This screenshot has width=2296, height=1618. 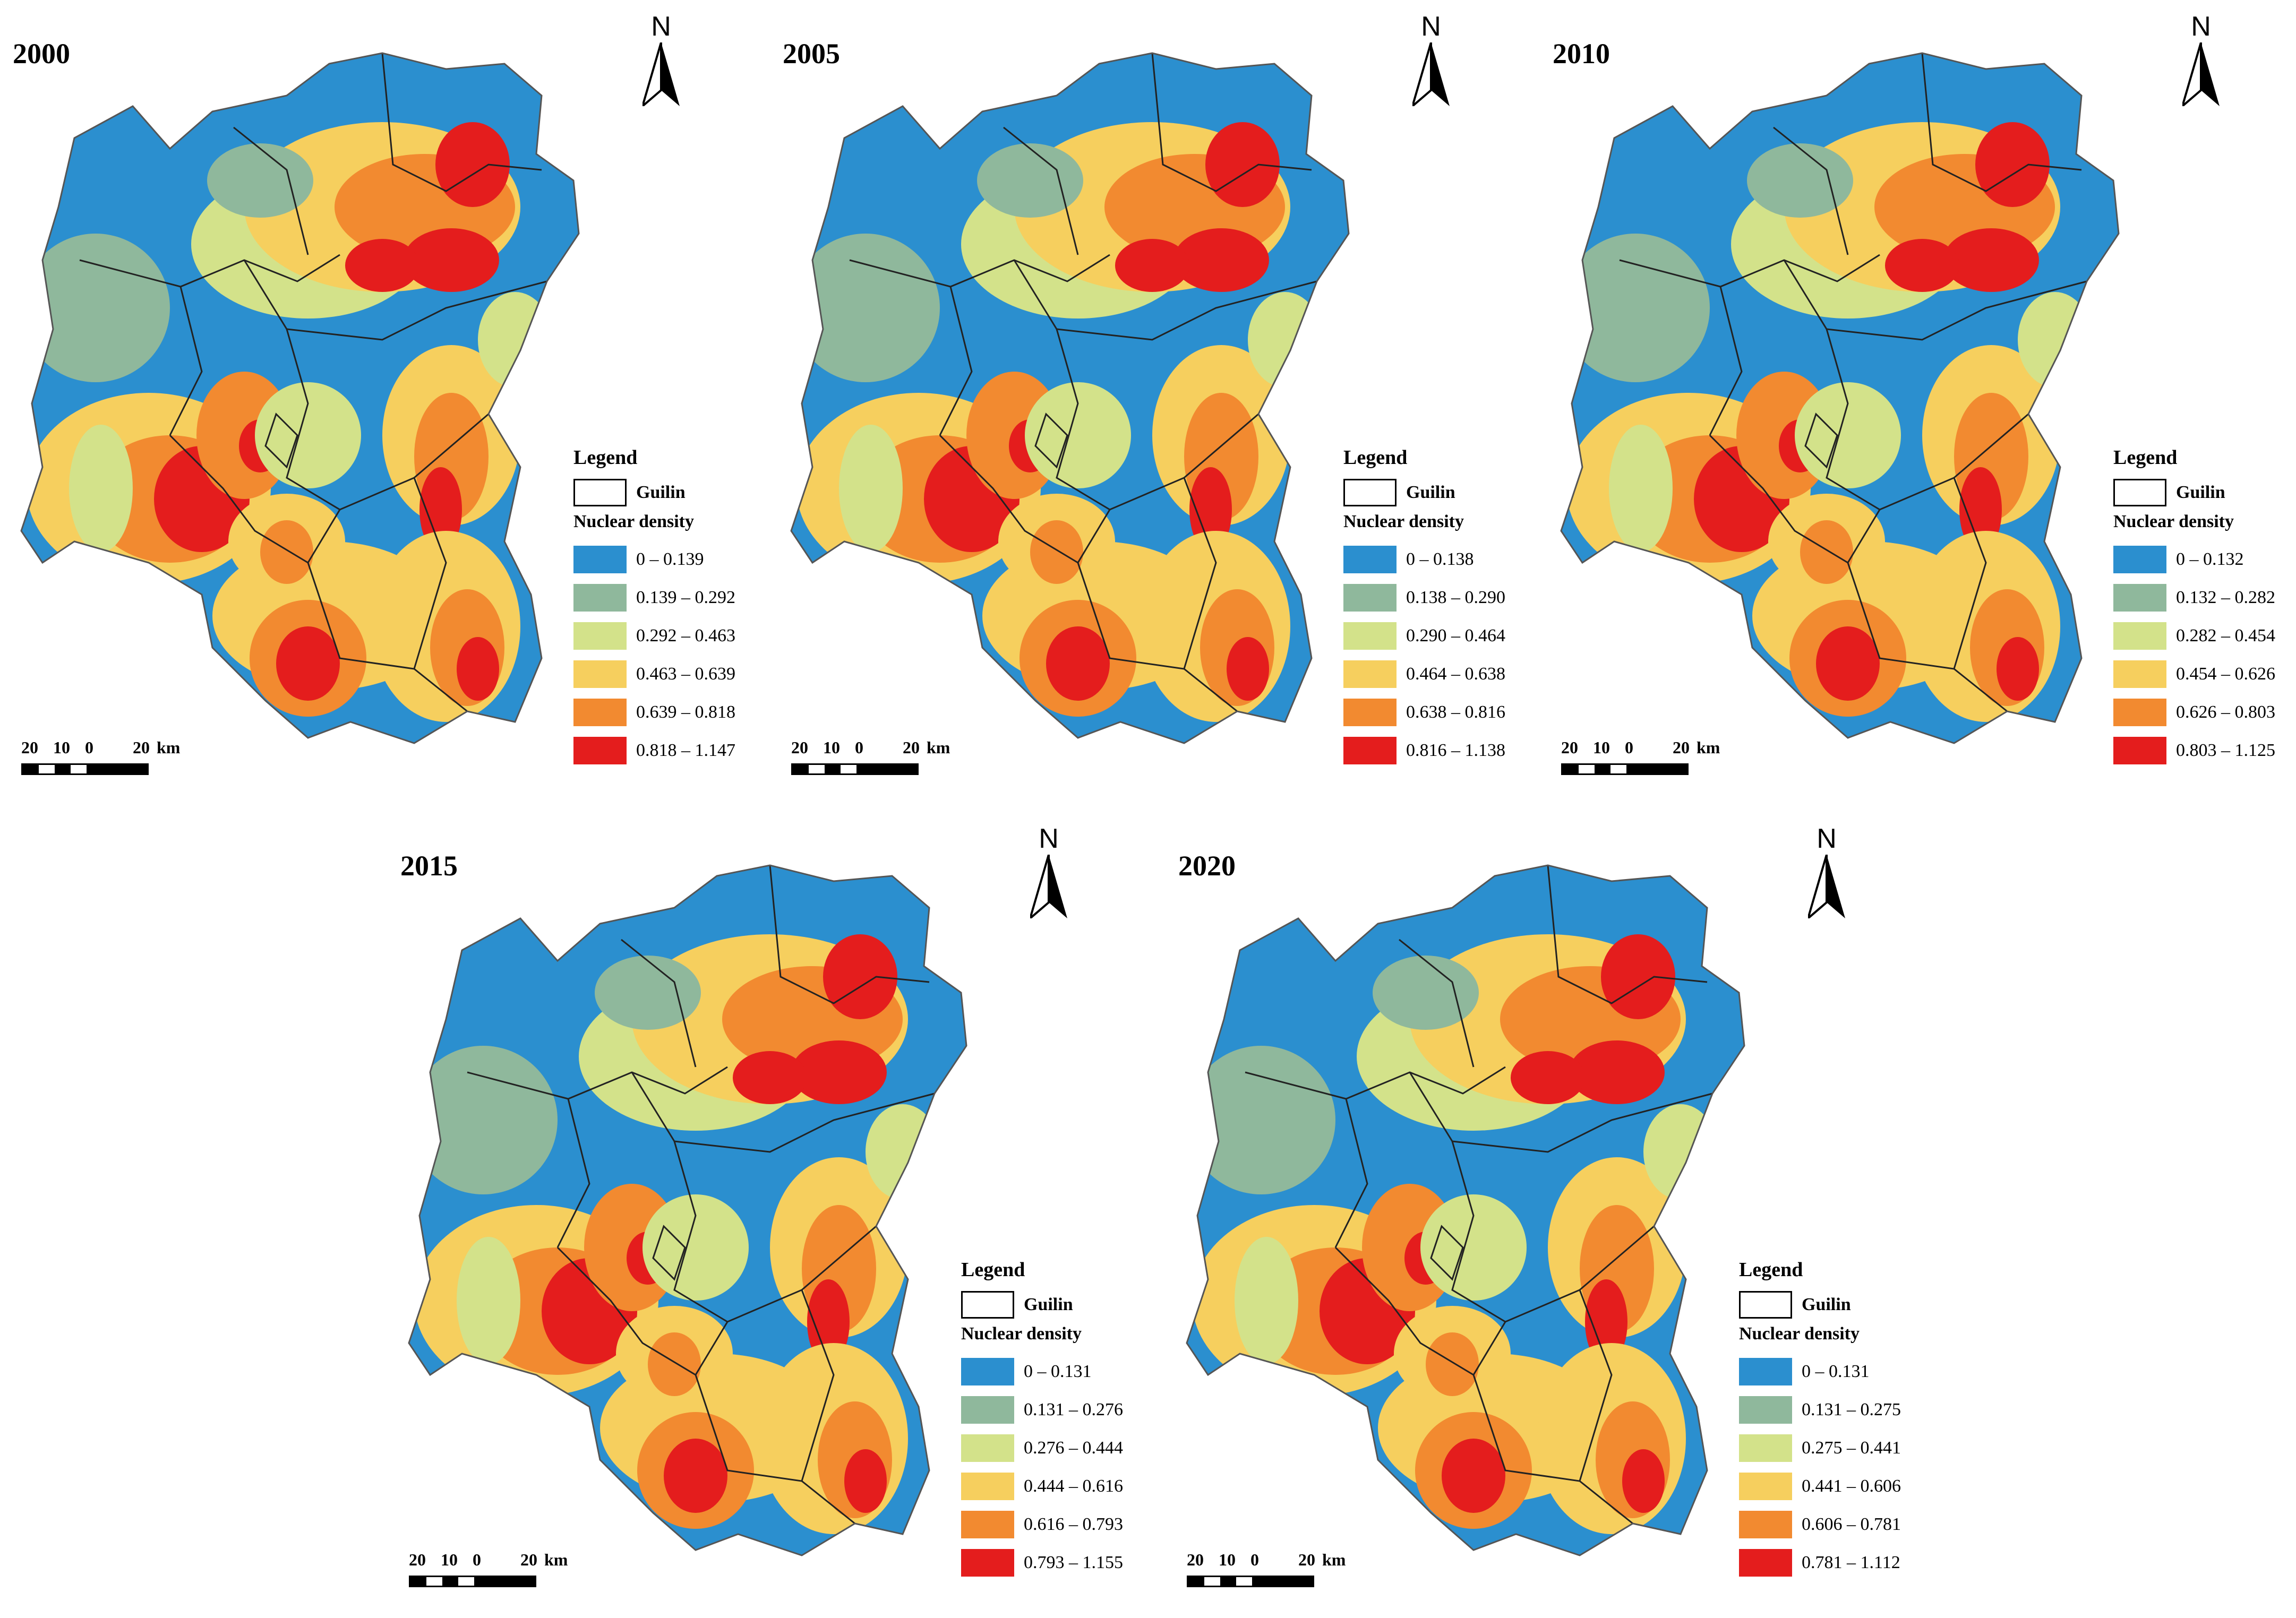 What do you see at coordinates (1851, 1524) in the screenshot?
I see `class-label-5: 0.606 – 0.781` at bounding box center [1851, 1524].